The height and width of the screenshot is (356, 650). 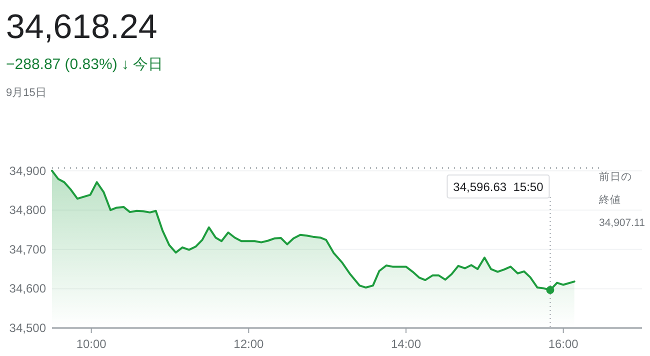 What do you see at coordinates (27, 171) in the screenshot?
I see `y-tick-label: 34,900` at bounding box center [27, 171].